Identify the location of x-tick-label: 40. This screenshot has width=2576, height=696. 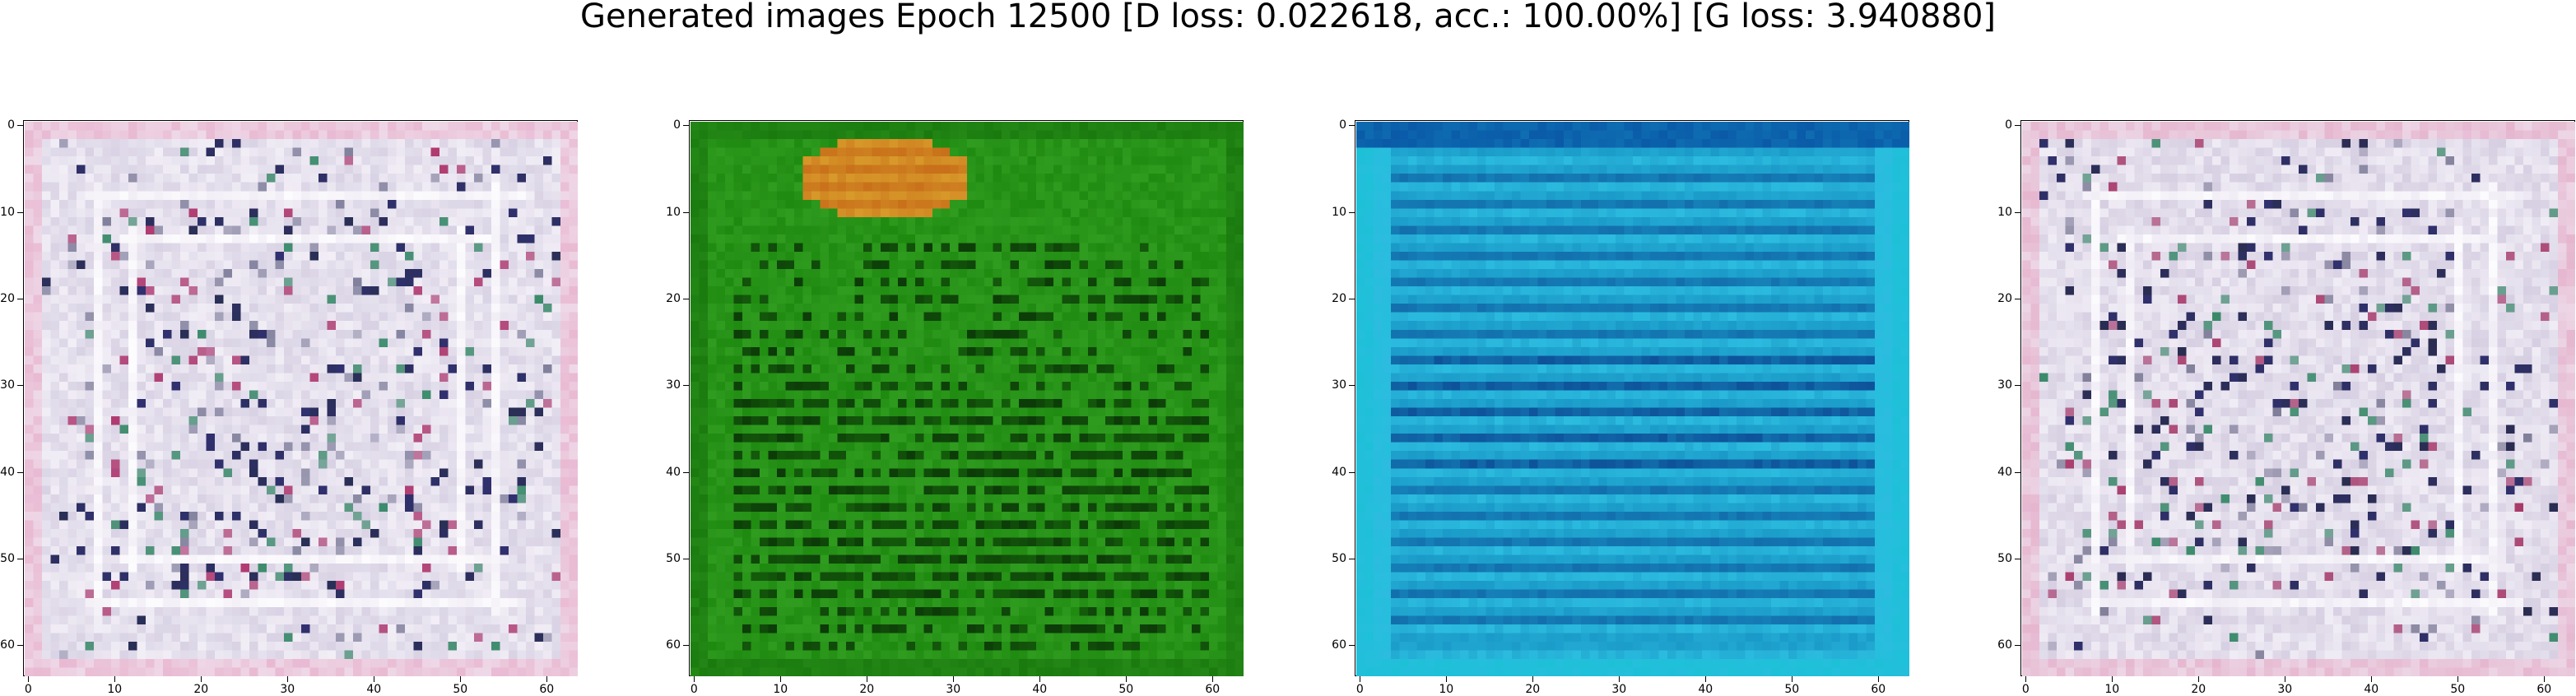
(374, 689).